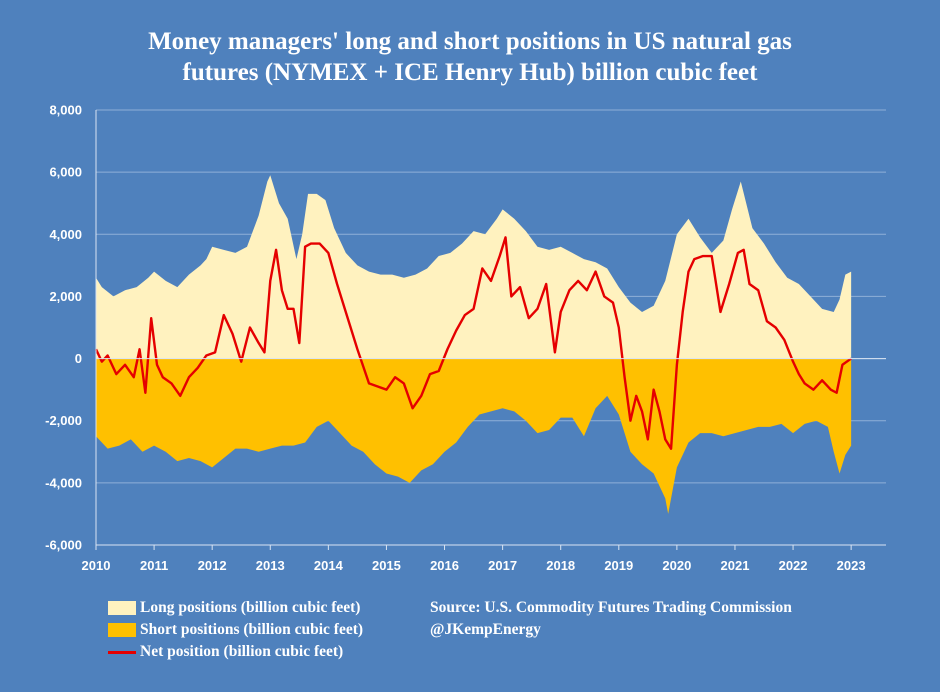 This screenshot has height=692, width=940. What do you see at coordinates (65, 110) in the screenshot?
I see `y-tick-label: 8,000` at bounding box center [65, 110].